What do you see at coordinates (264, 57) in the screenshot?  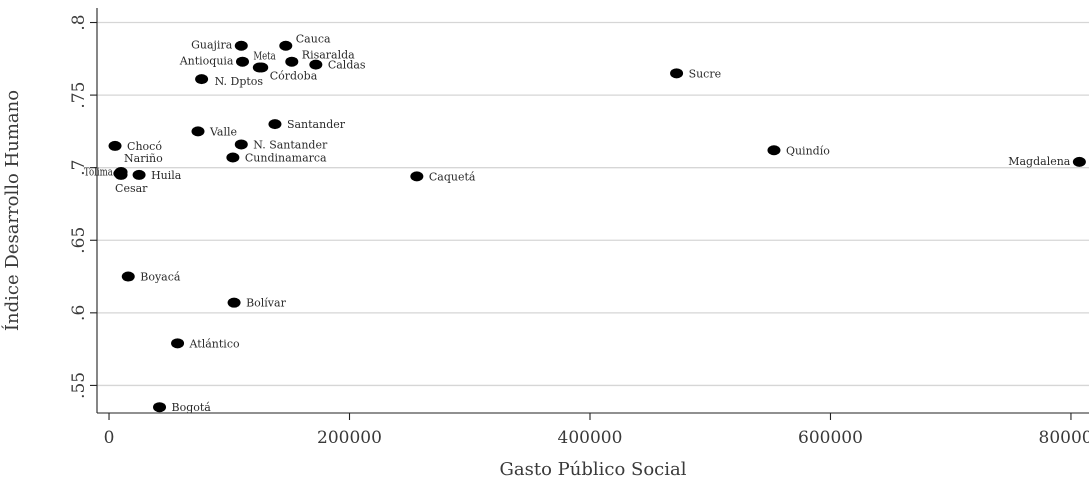 I see `point-label: Meta` at bounding box center [264, 57].